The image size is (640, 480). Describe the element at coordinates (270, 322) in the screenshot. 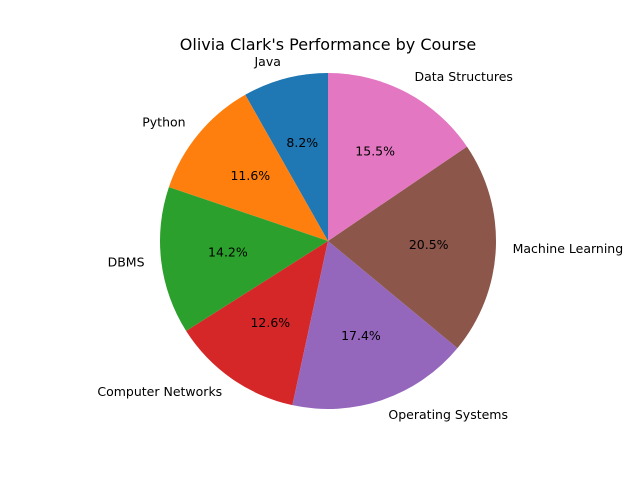

I see `slice-percent-label: 12.6%` at that location.